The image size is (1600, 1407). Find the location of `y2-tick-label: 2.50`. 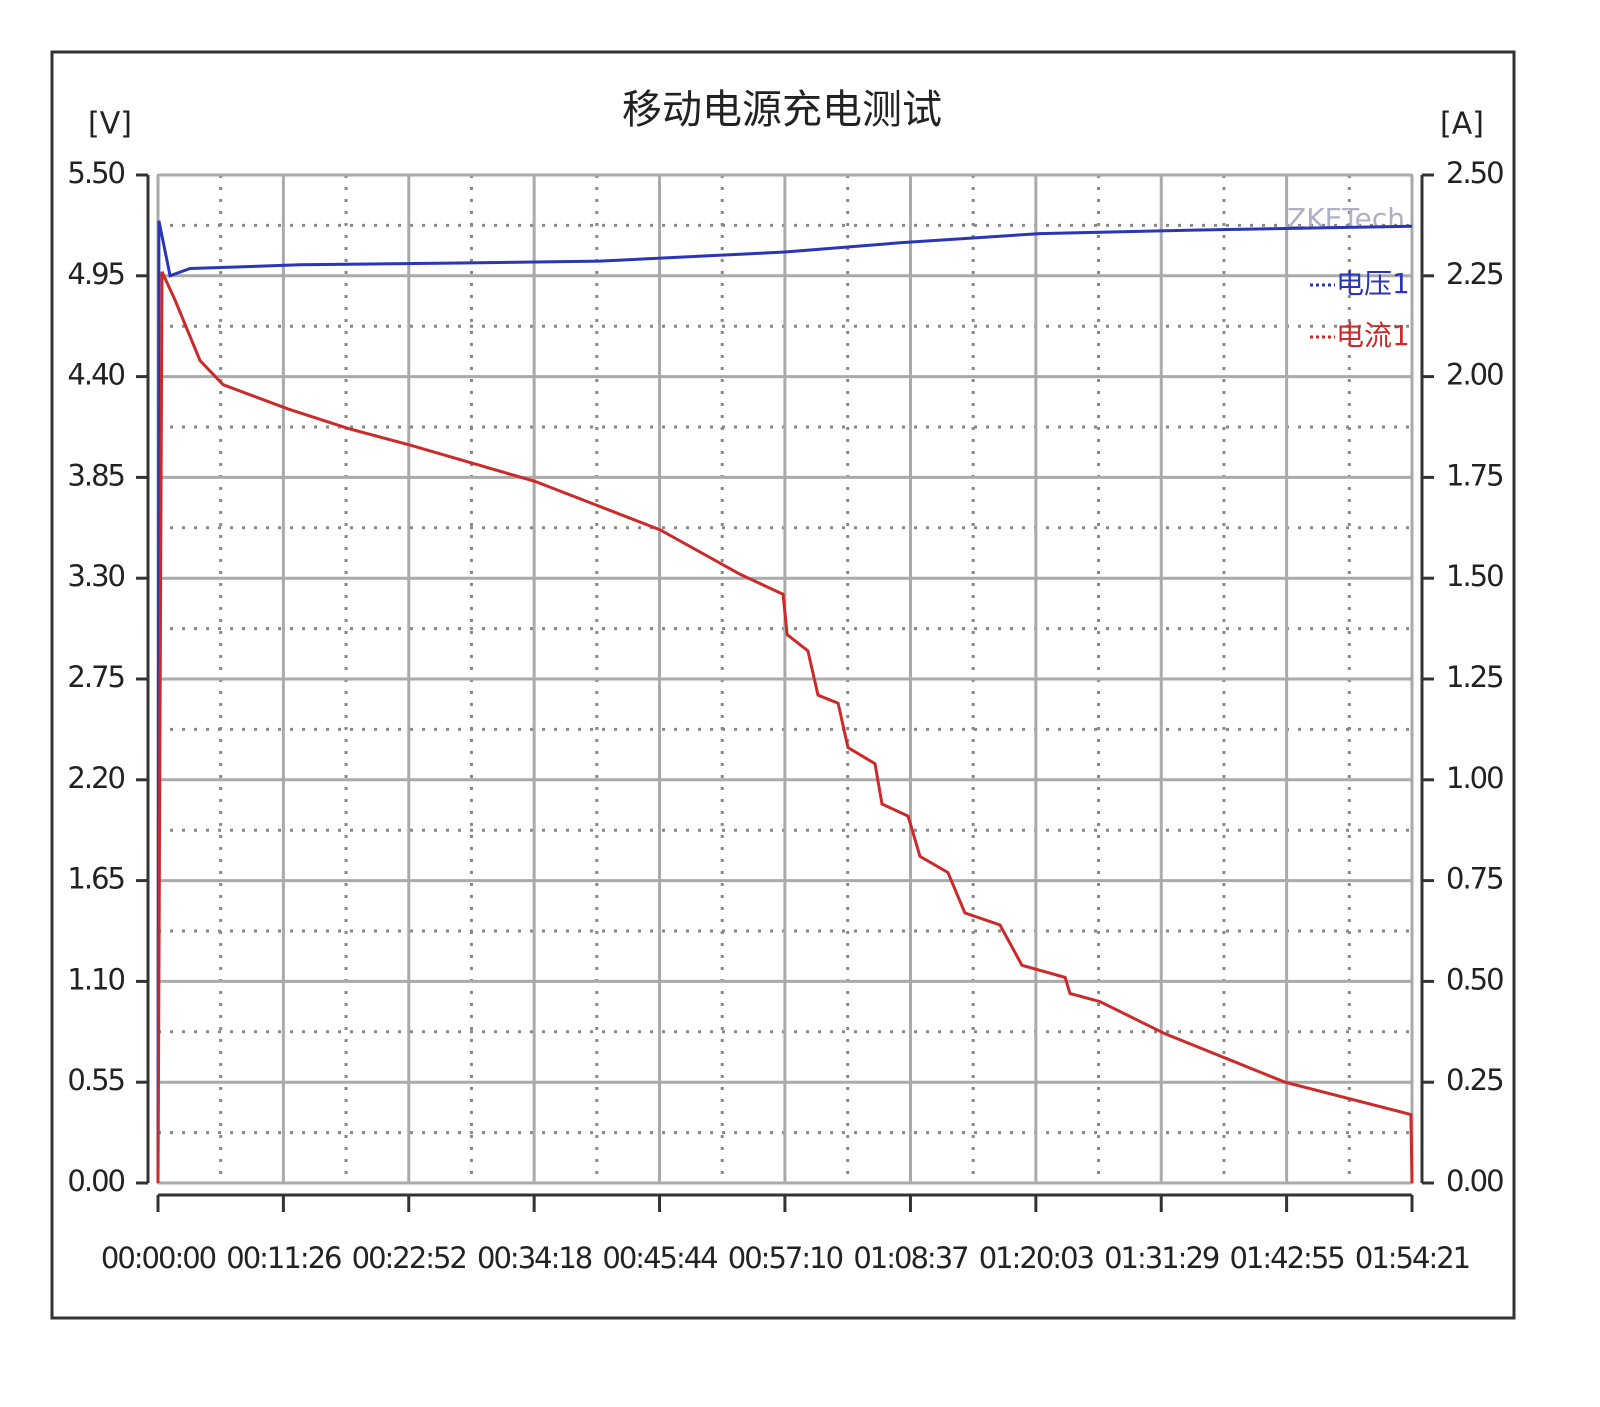

y2-tick-label: 2.50 is located at coordinates (1474, 173).